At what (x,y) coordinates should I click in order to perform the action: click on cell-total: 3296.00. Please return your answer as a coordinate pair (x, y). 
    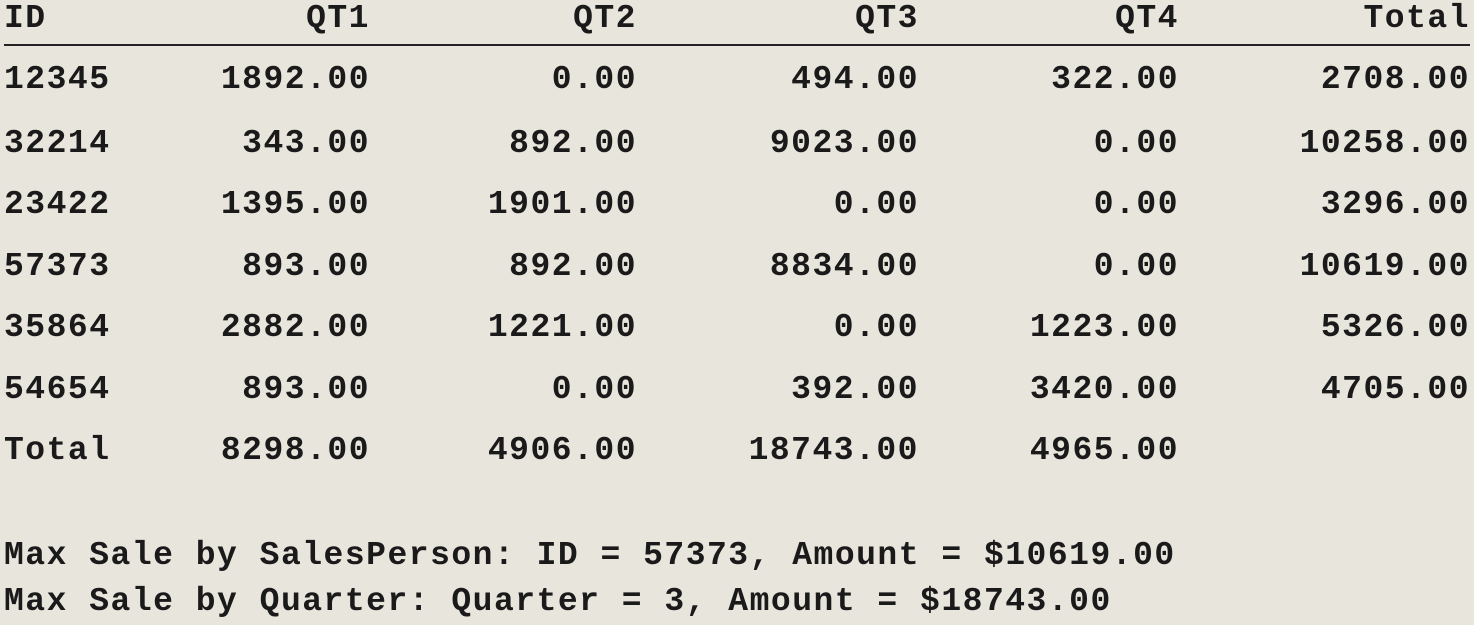
    Looking at the image, I should click on (1395, 205).